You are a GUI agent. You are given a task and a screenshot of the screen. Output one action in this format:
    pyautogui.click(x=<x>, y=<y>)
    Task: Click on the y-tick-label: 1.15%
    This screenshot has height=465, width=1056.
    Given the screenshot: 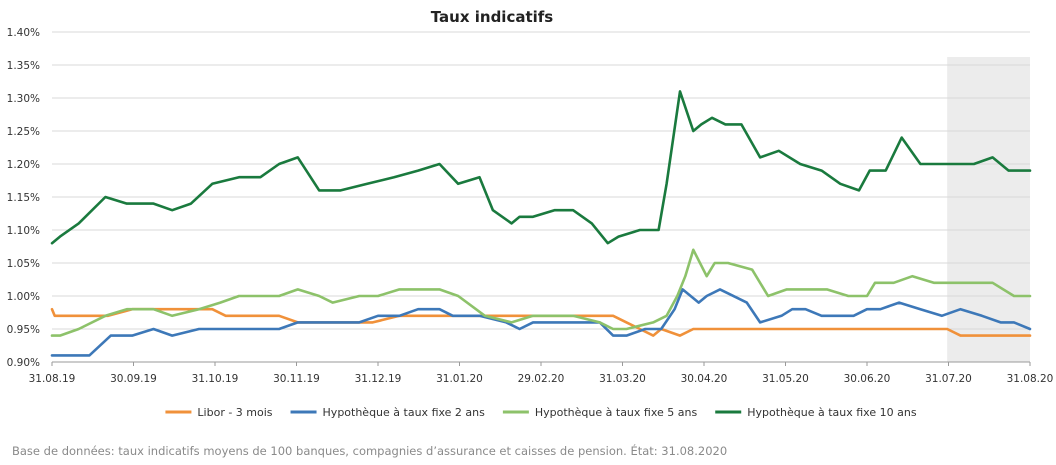 What is the action you would take?
    pyautogui.click(x=23, y=198)
    